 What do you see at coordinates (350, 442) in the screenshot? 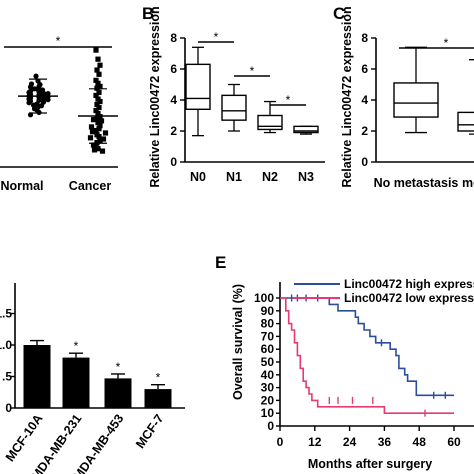
I see `panel-e-xtick-label: 24` at bounding box center [350, 442].